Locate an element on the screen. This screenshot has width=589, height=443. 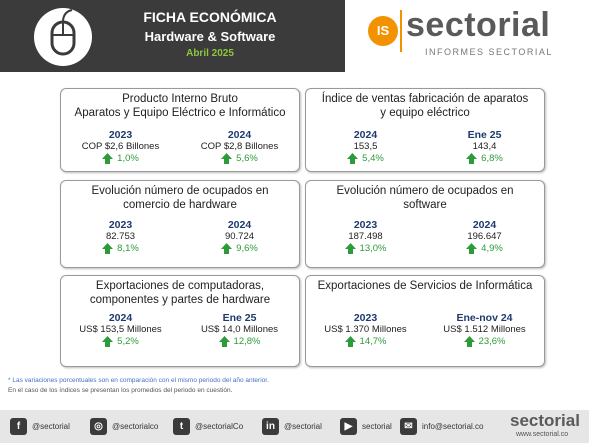
change-value: 5,4% is located at coordinates (373, 159).